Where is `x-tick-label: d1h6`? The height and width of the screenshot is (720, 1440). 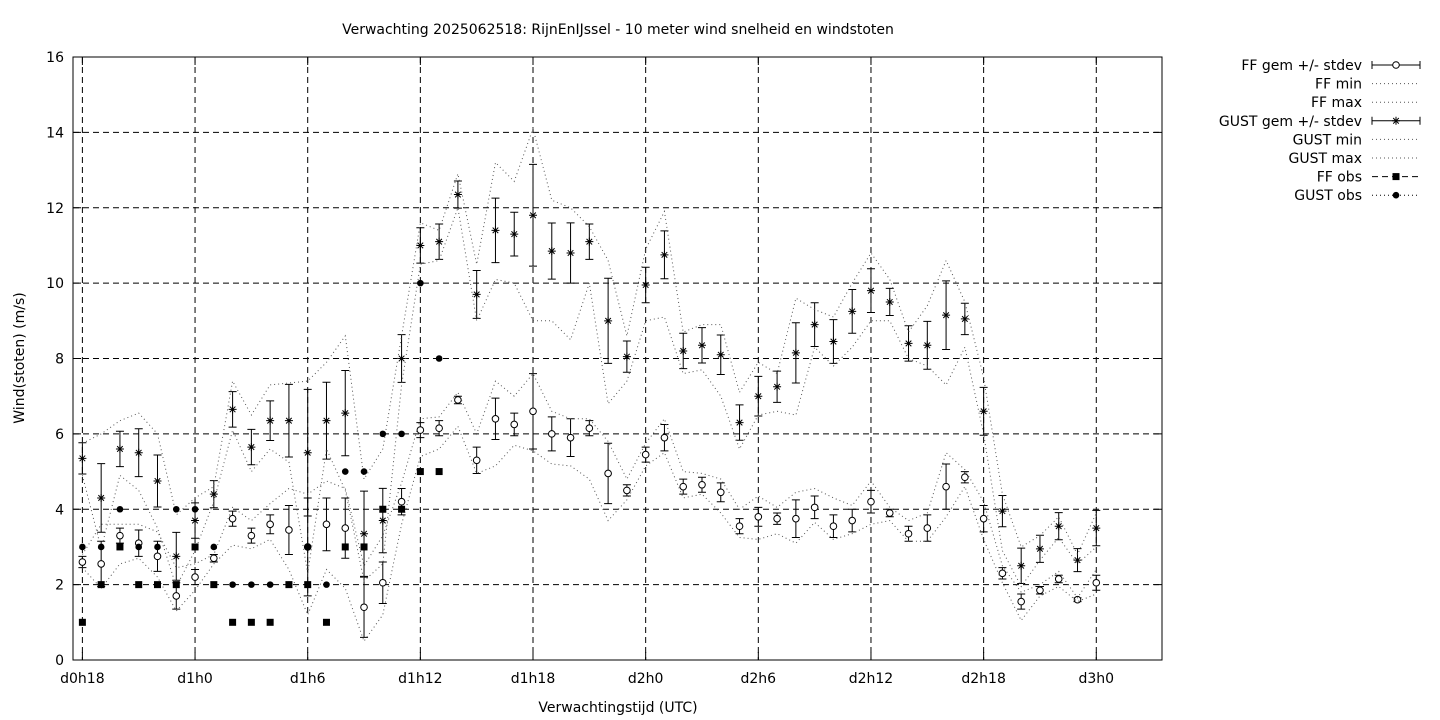 x-tick-label: d1h6 is located at coordinates (308, 679).